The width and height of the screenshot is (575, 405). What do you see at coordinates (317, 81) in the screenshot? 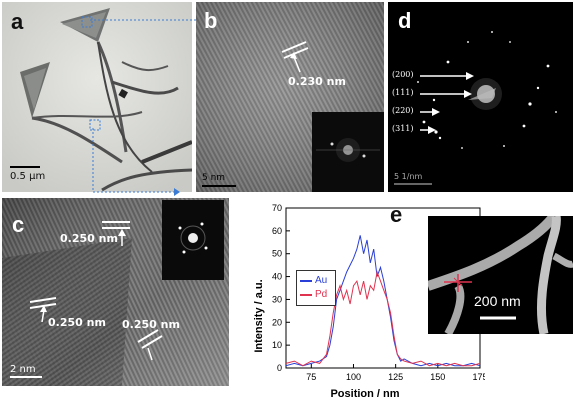
I see `panel-b-lattice-spacing: 0.230 nm` at bounding box center [317, 81].